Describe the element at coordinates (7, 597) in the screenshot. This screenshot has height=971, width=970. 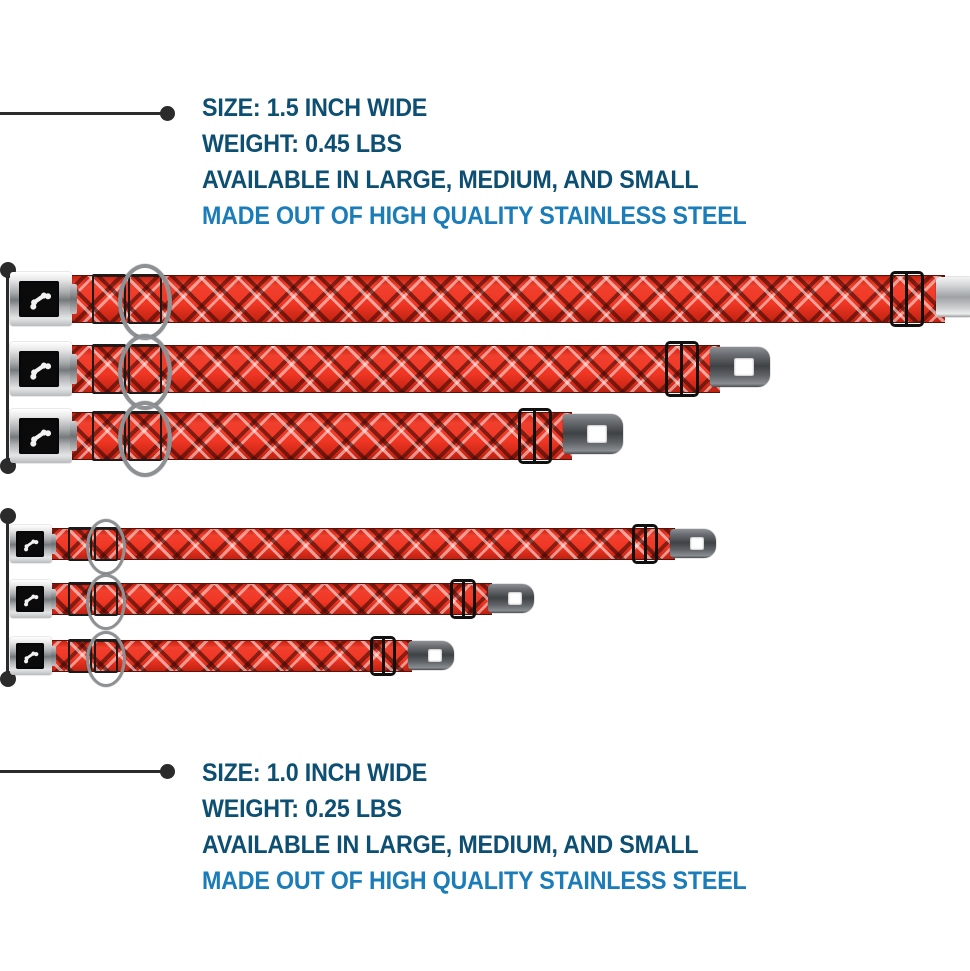
I see `bracket-narrow` at that location.